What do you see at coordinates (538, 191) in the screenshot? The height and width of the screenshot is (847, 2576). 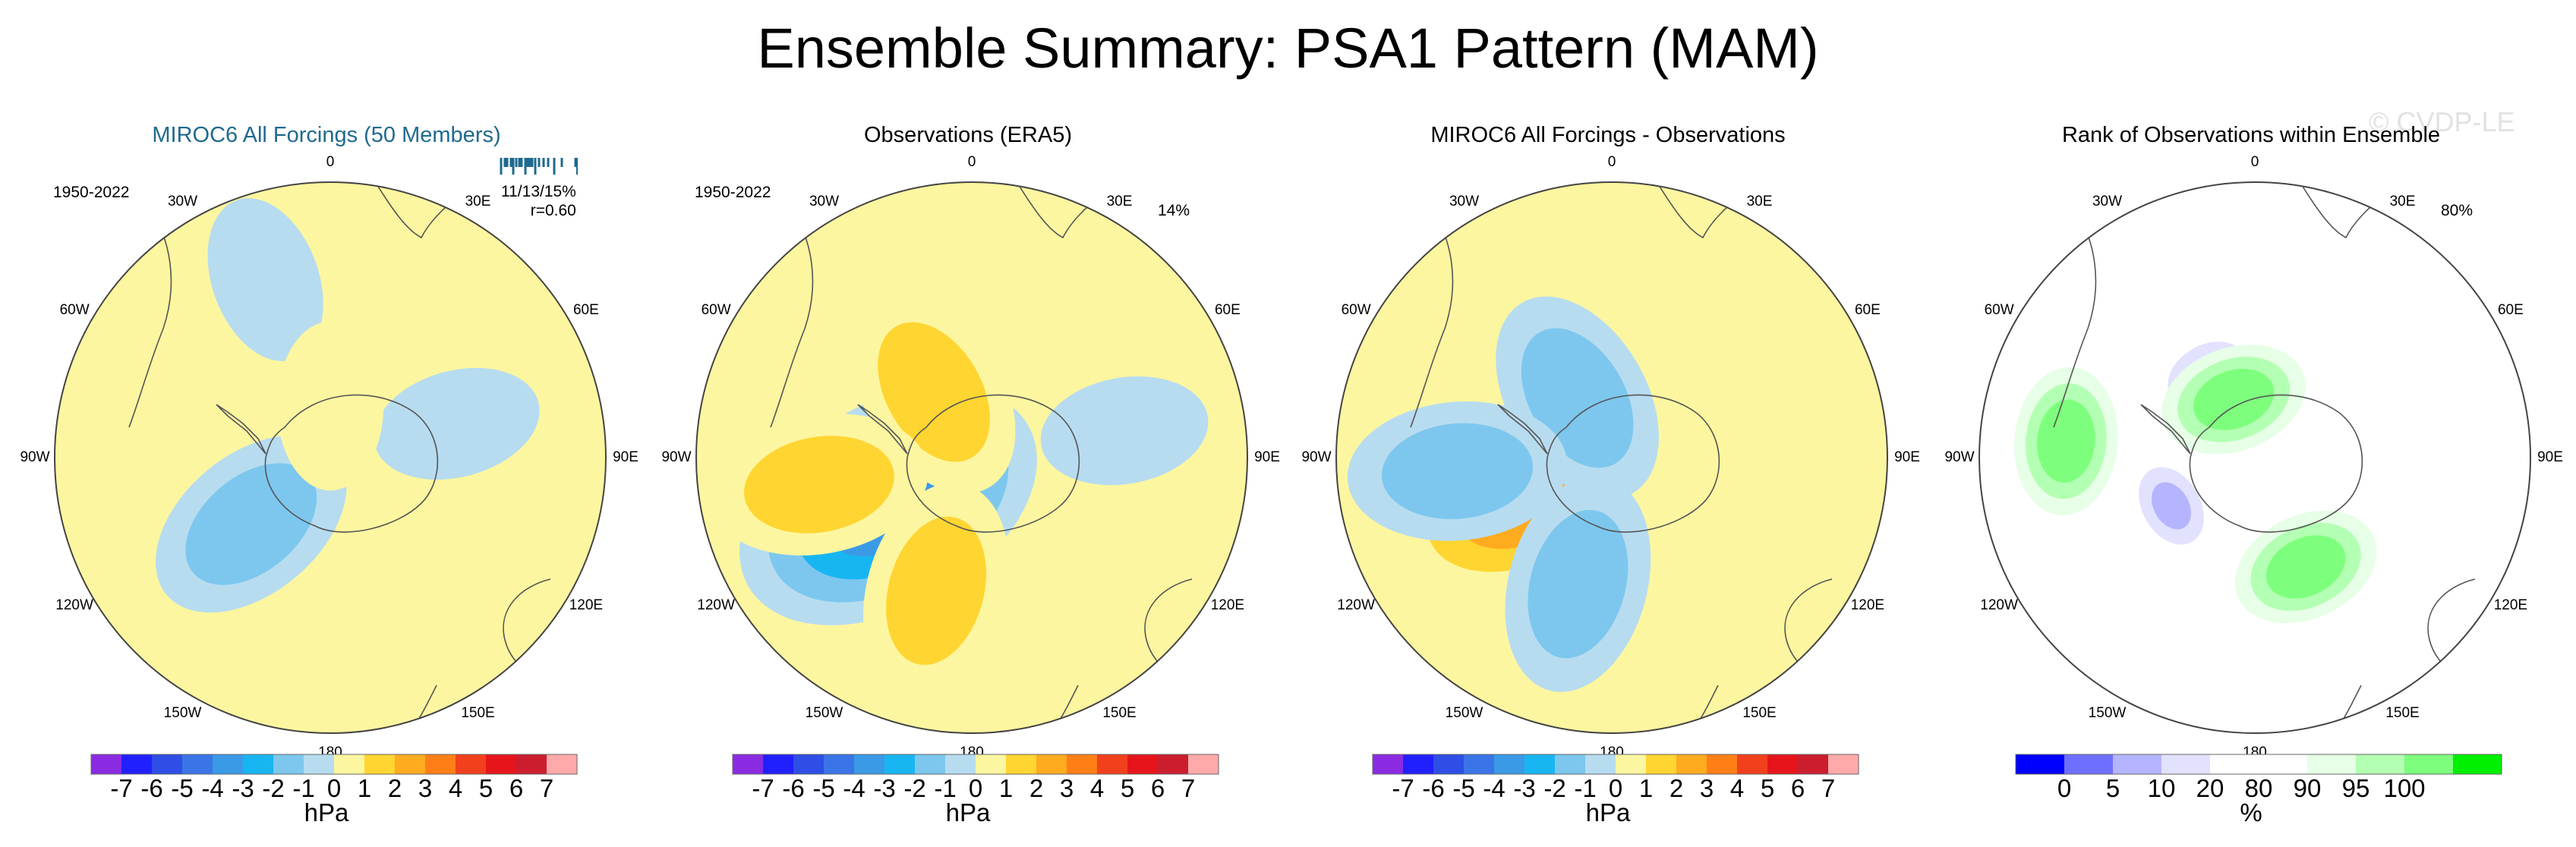 I see `stat-line: 11/13/15%` at bounding box center [538, 191].